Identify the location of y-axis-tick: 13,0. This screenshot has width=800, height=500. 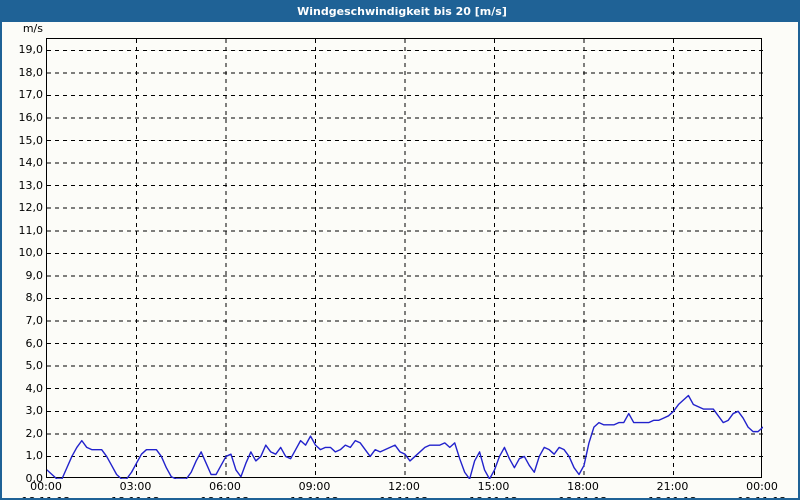
(31, 185).